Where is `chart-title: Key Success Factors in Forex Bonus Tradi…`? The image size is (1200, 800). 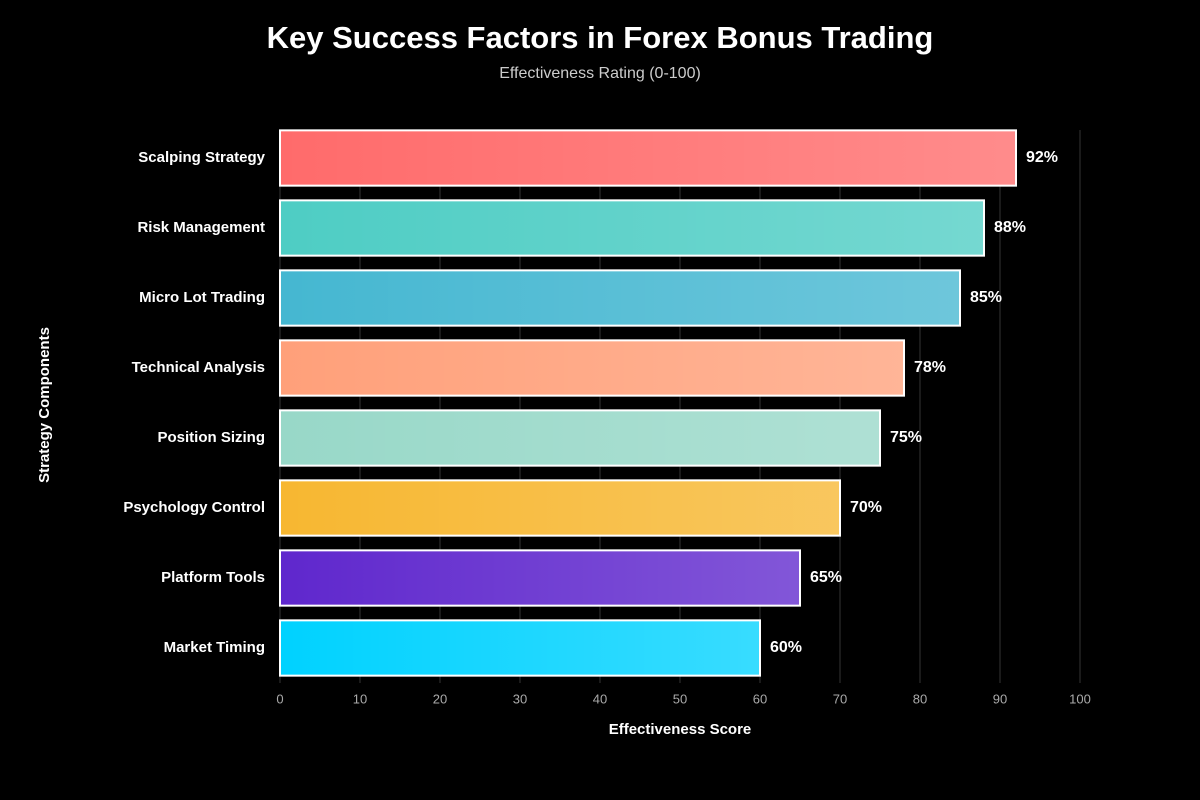 chart-title: Key Success Factors in Forex Bonus Tradi… is located at coordinates (600, 37).